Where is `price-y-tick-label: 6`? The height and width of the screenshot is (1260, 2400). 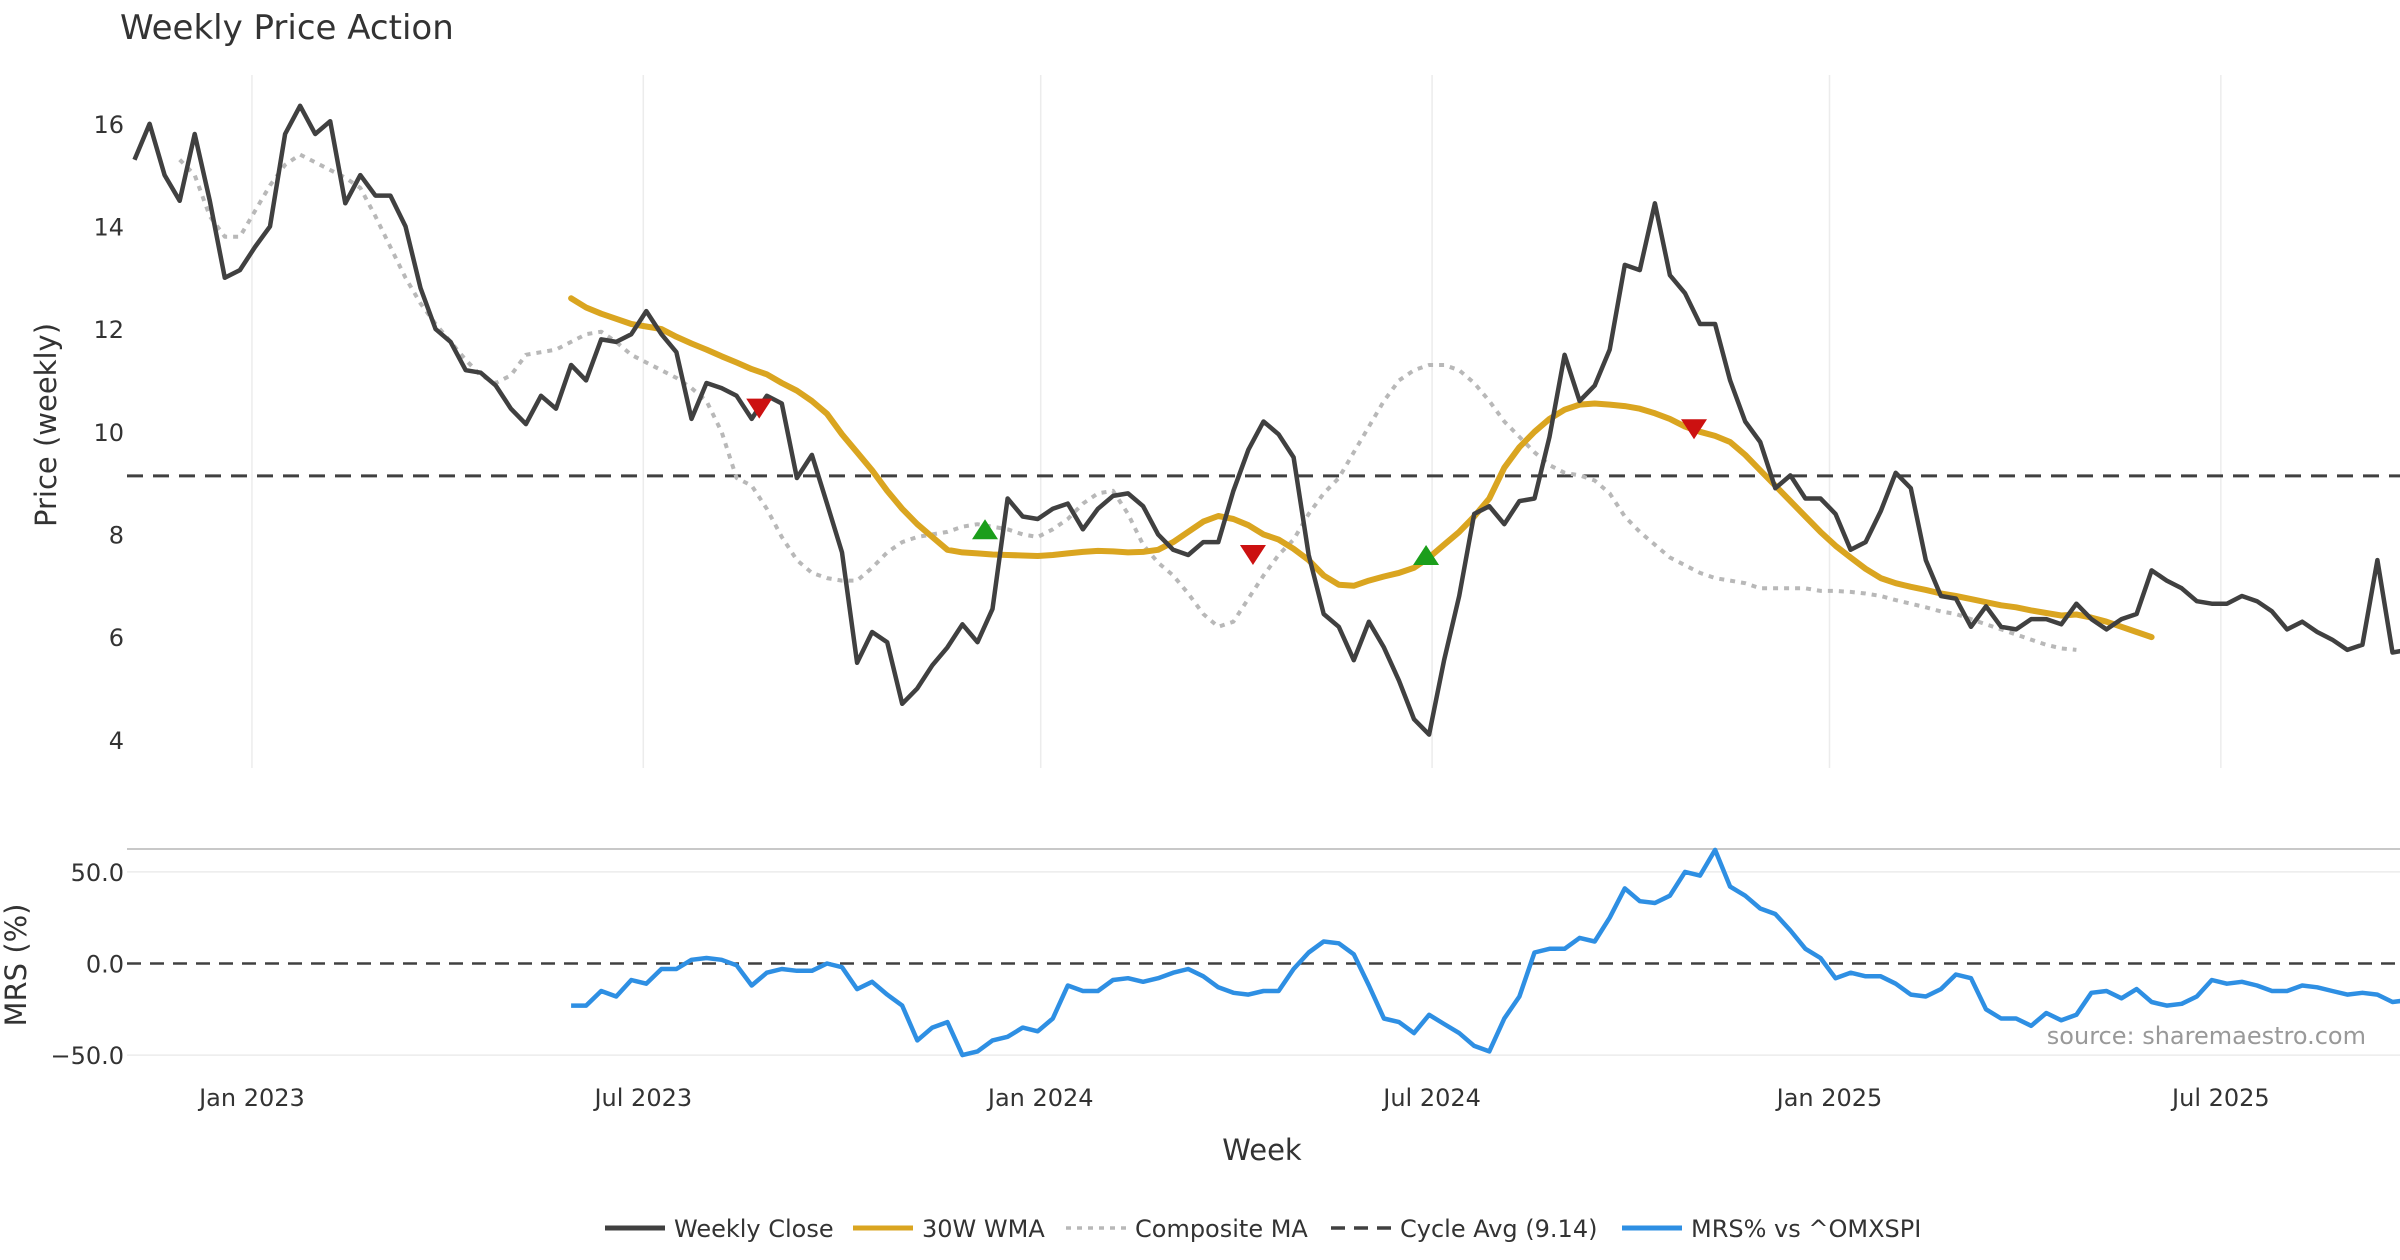 price-y-tick-label: 6 is located at coordinates (116, 638).